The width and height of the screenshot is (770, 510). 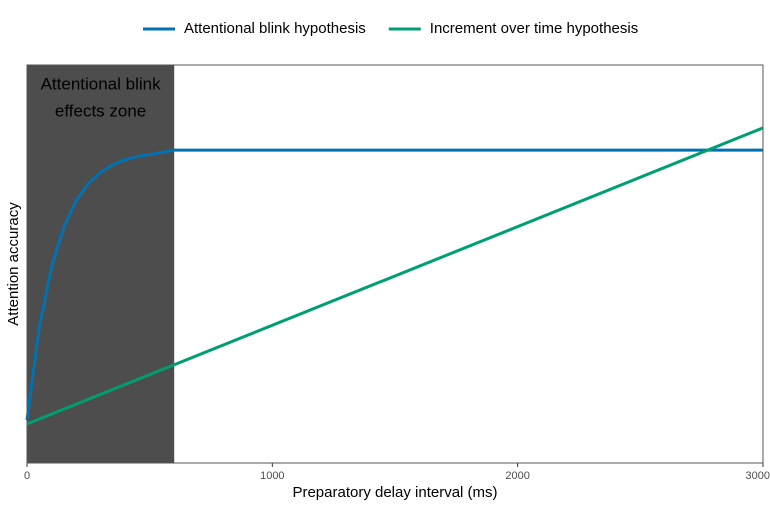 What do you see at coordinates (517, 476) in the screenshot?
I see `x-tick-label: 2000` at bounding box center [517, 476].